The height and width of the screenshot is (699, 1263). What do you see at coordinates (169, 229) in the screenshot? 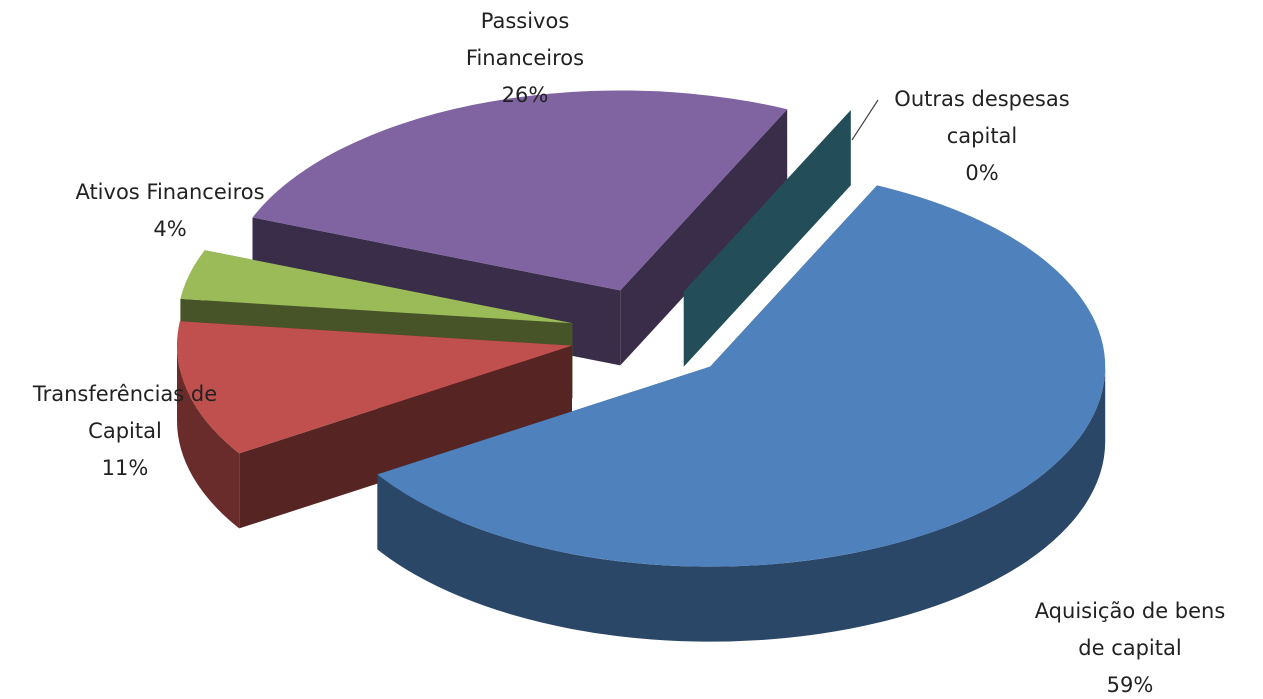
I see `value-label: 4%` at bounding box center [169, 229].